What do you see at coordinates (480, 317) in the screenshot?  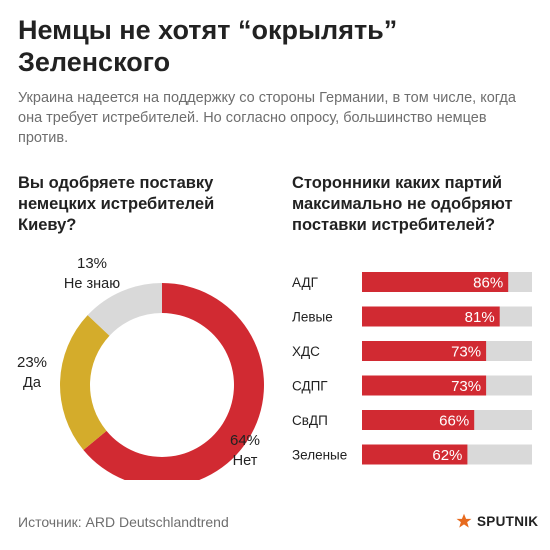 I see `bar-value-label: 81%` at bounding box center [480, 317].